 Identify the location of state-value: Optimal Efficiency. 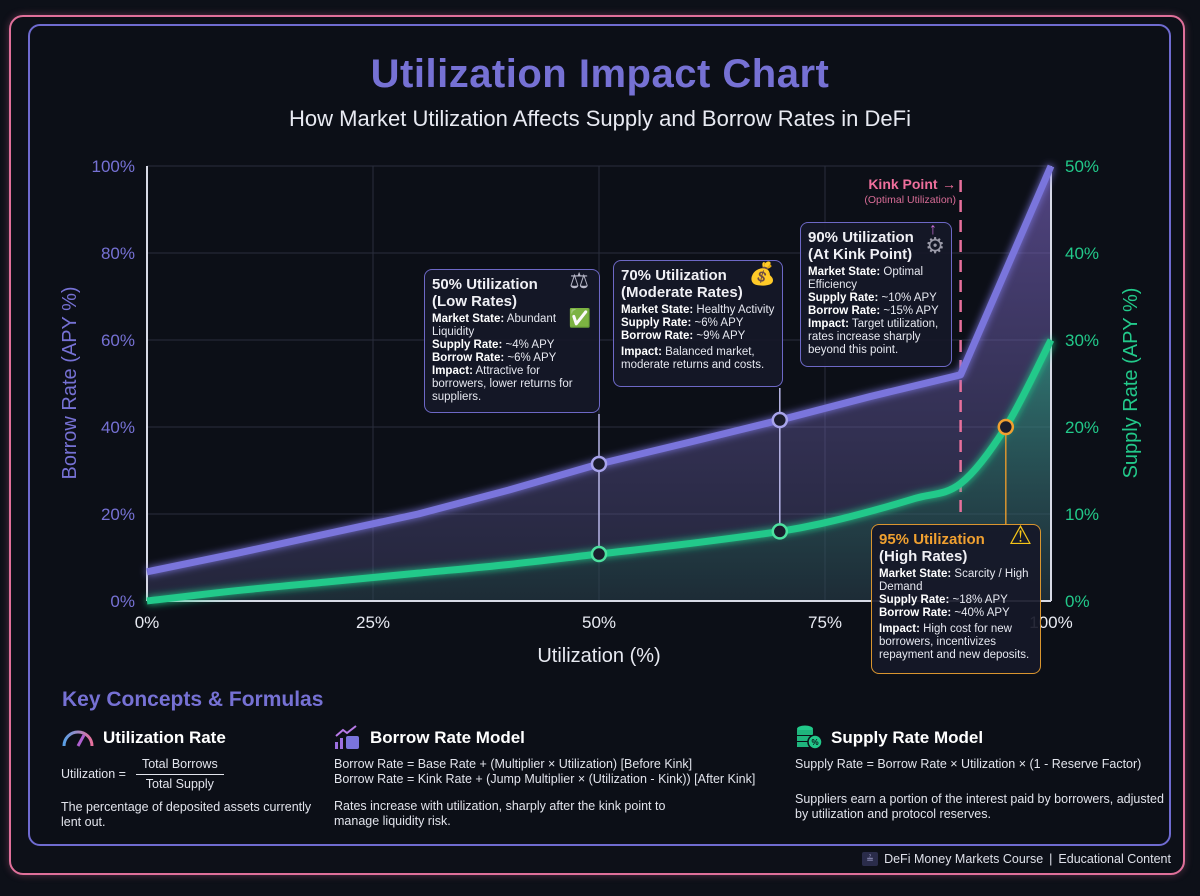
(866, 278).